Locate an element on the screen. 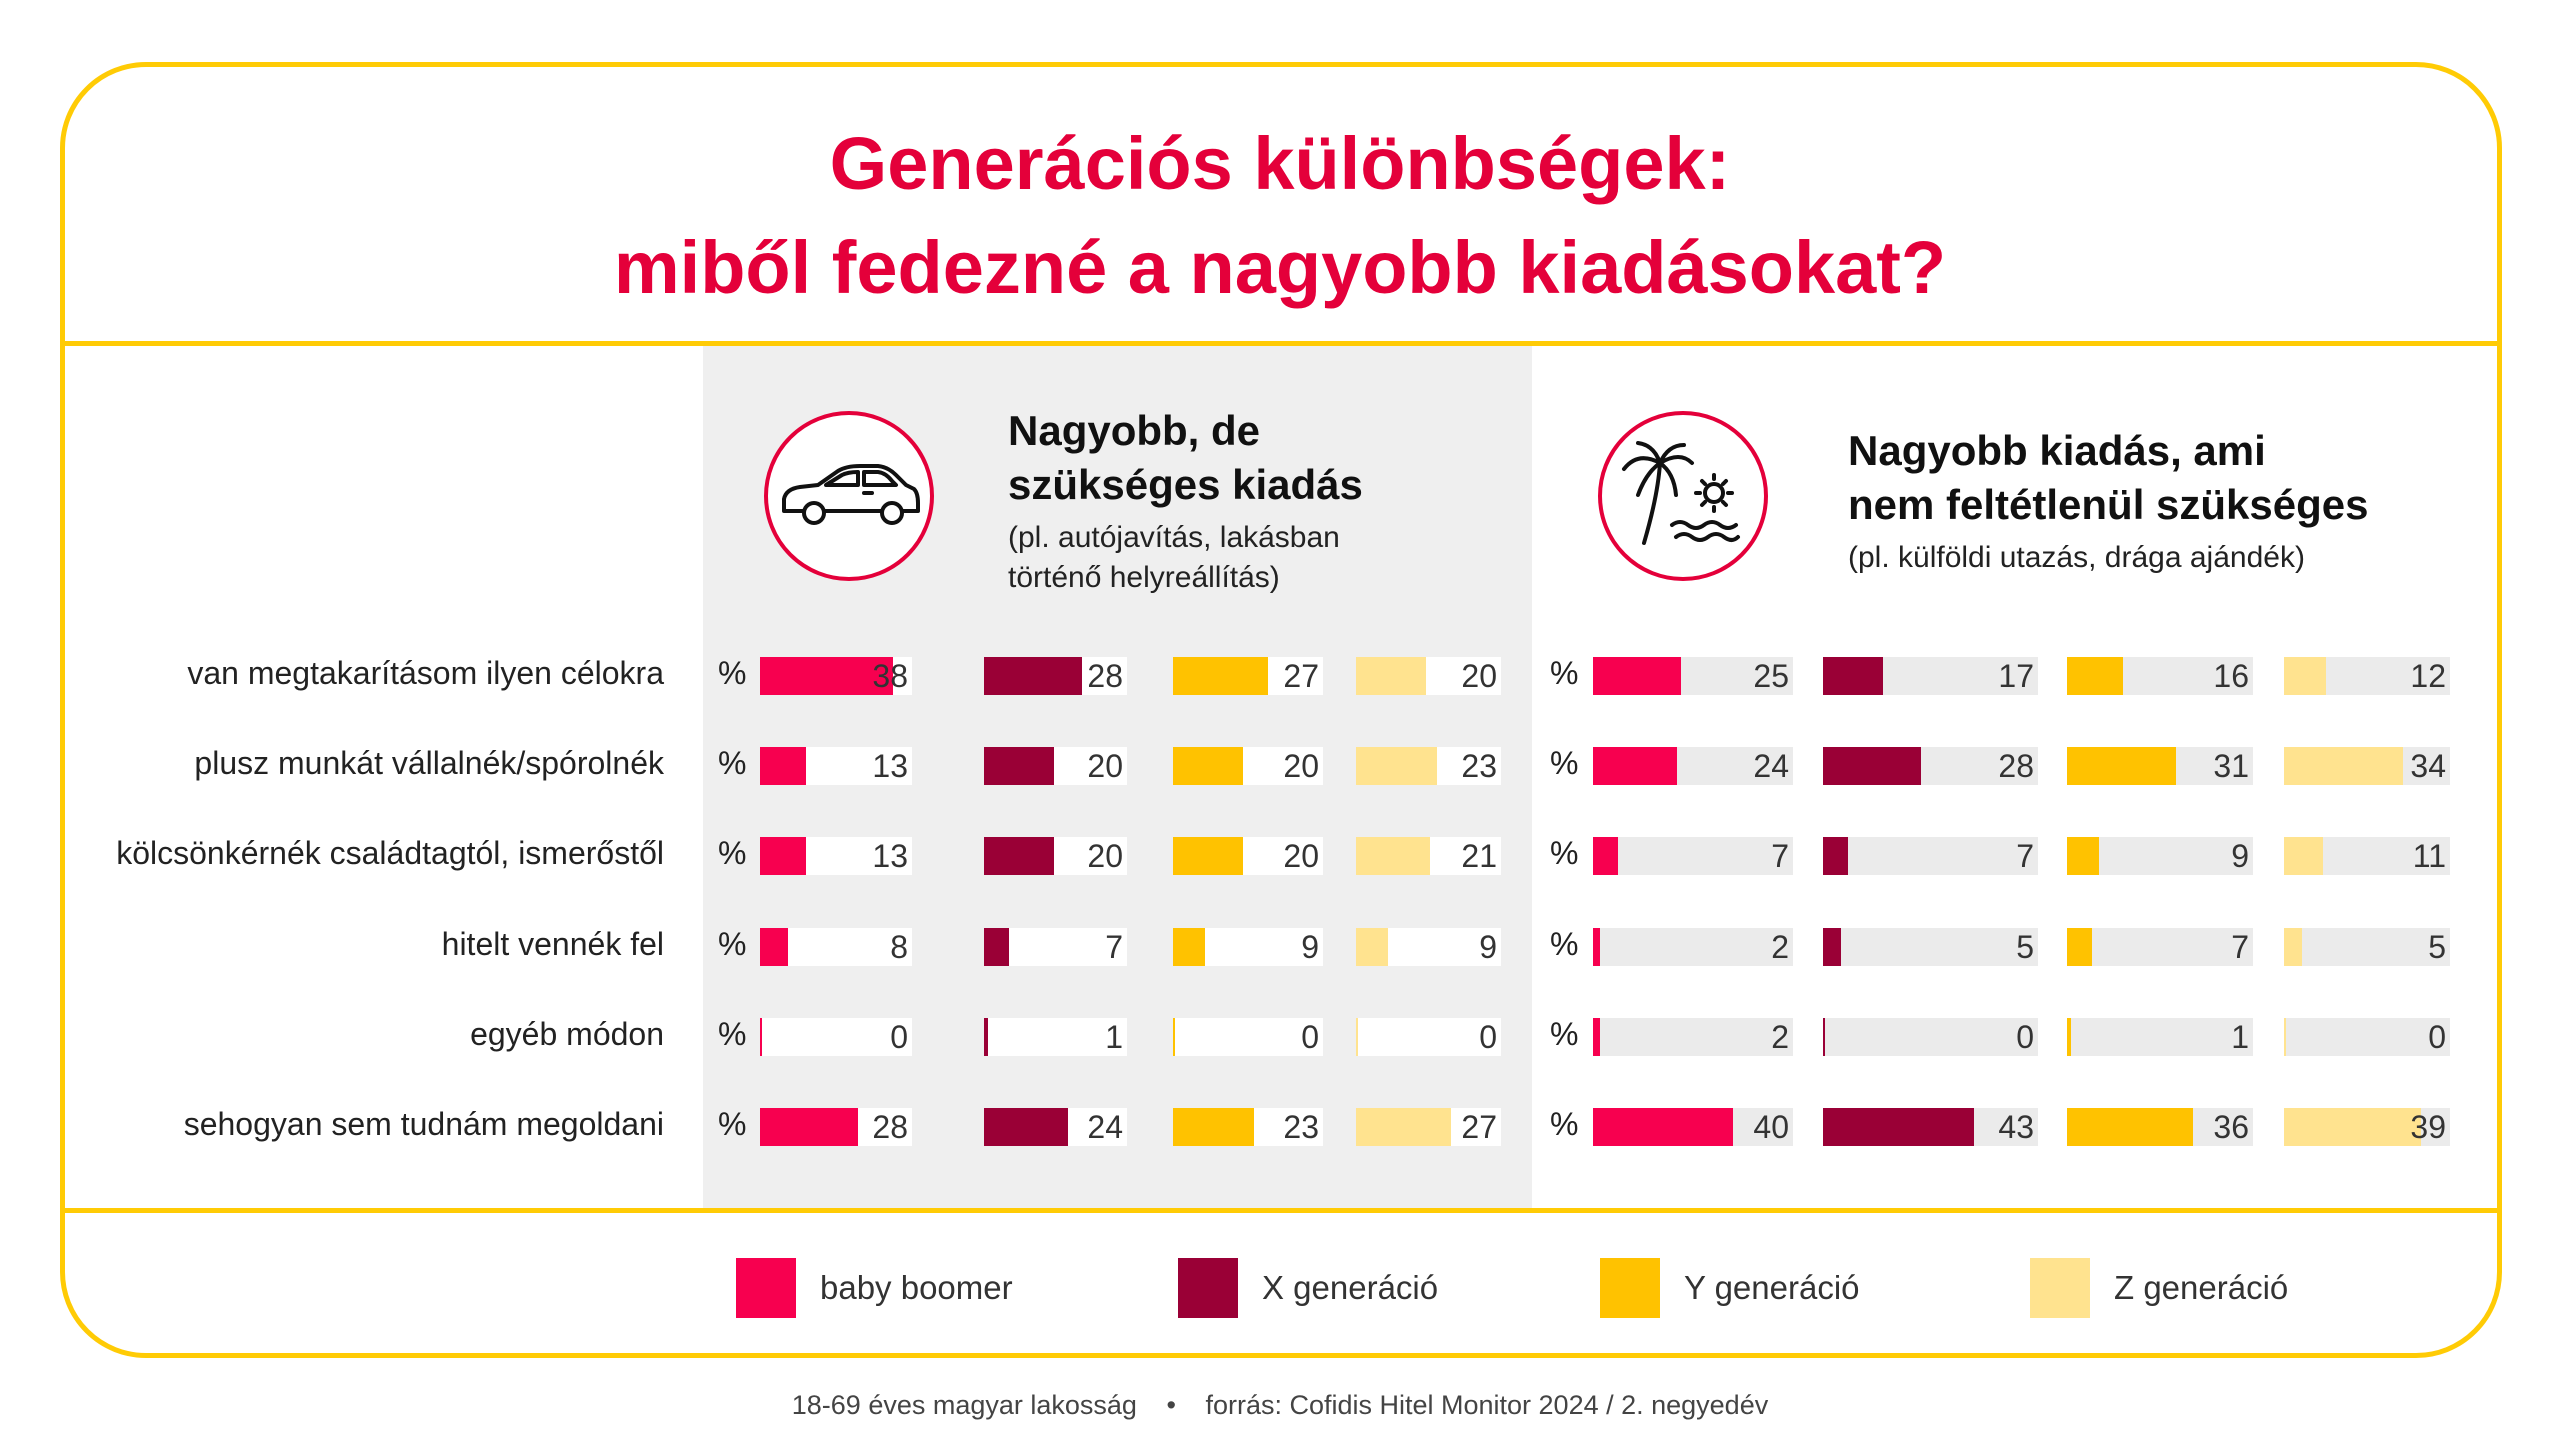 Image resolution: width=2560 pixels, height=1440 pixels. legend-label: Y generáció is located at coordinates (1772, 1287).